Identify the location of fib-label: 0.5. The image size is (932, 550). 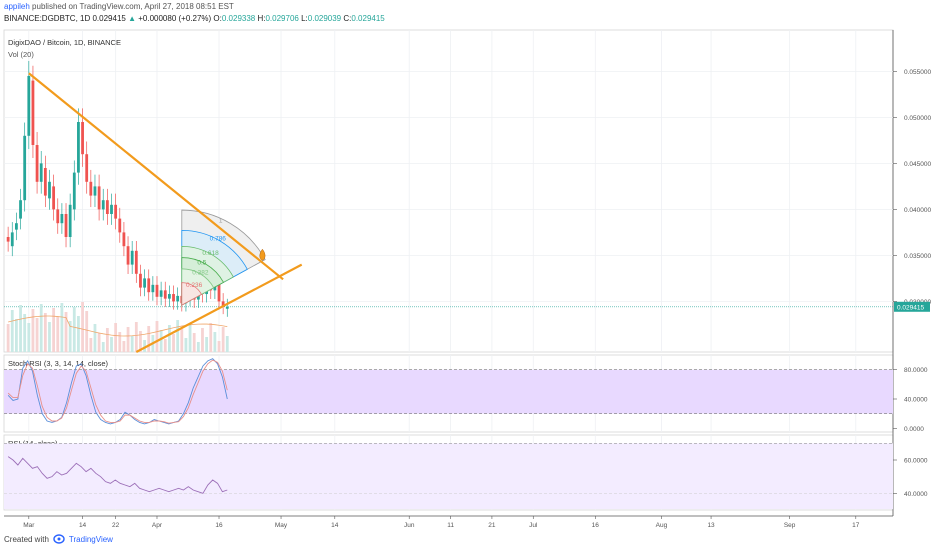
(201, 263).